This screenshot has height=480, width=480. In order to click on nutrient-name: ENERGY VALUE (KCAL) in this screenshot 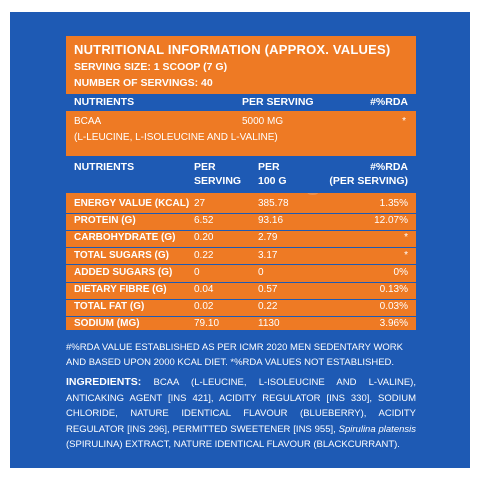, I will do `click(132, 203)`.